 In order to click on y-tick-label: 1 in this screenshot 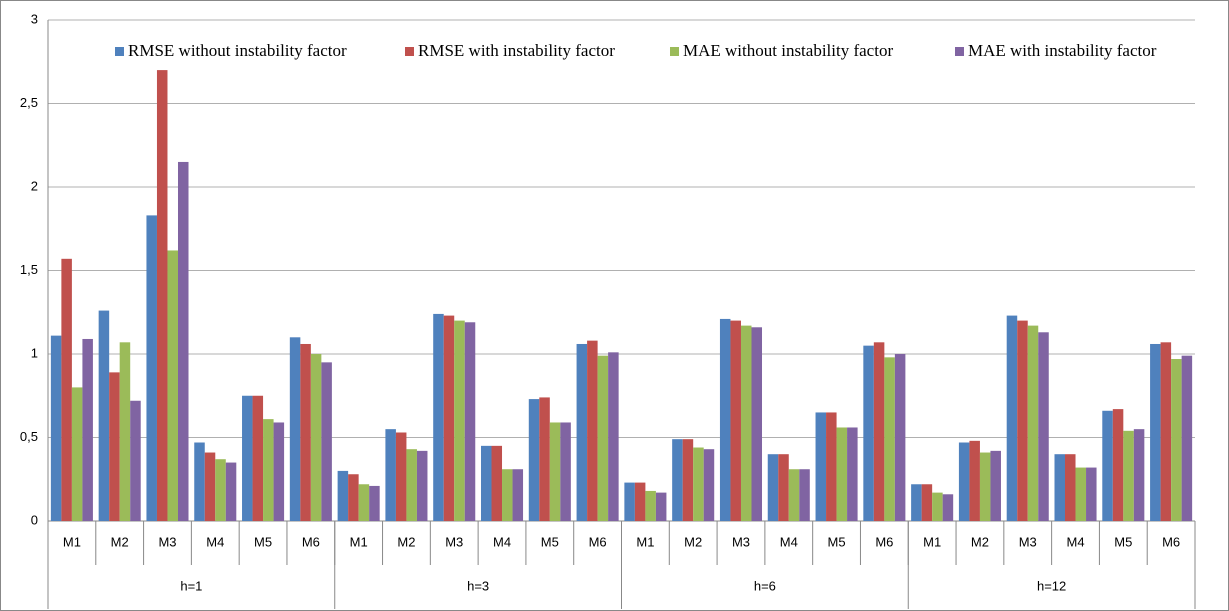, I will do `click(34, 352)`.